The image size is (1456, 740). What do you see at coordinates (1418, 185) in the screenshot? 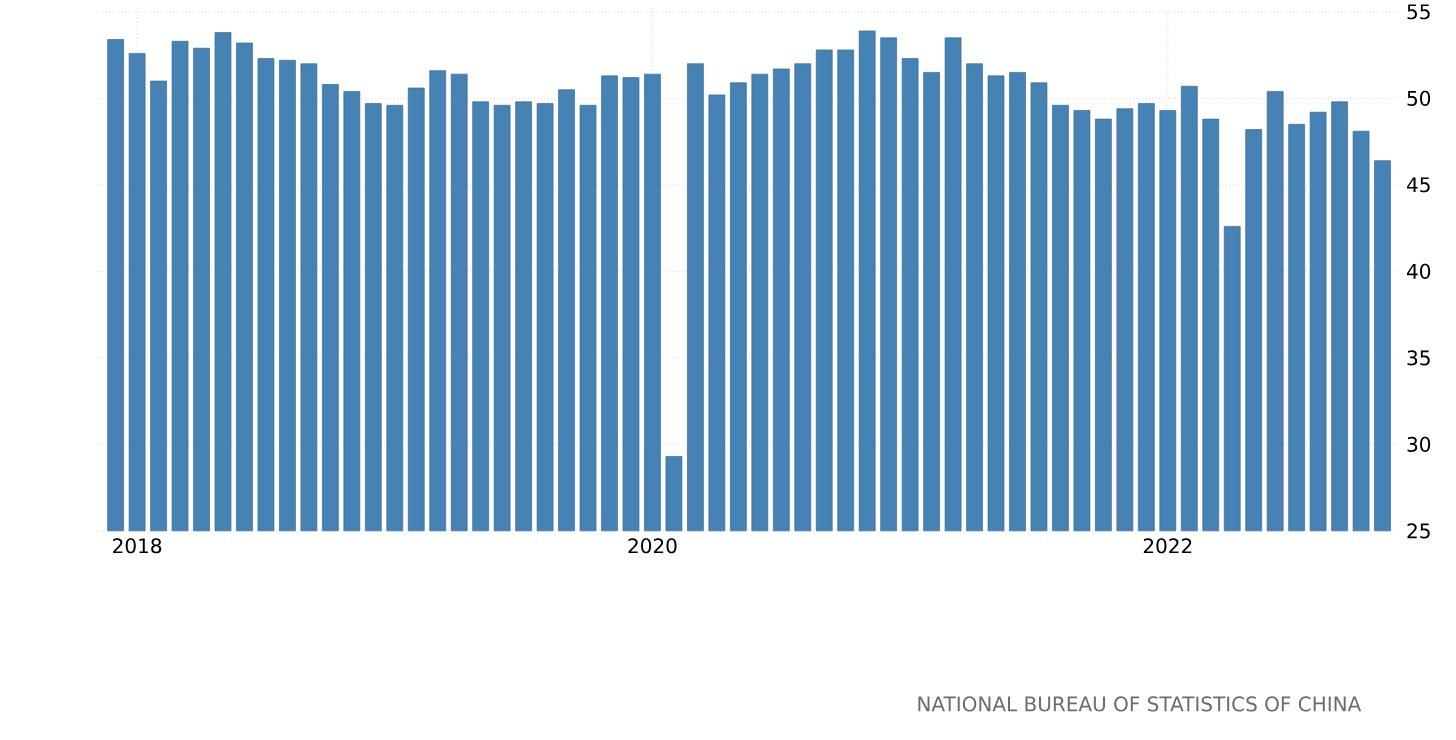
I see `y-tick-label: 45` at bounding box center [1418, 185].